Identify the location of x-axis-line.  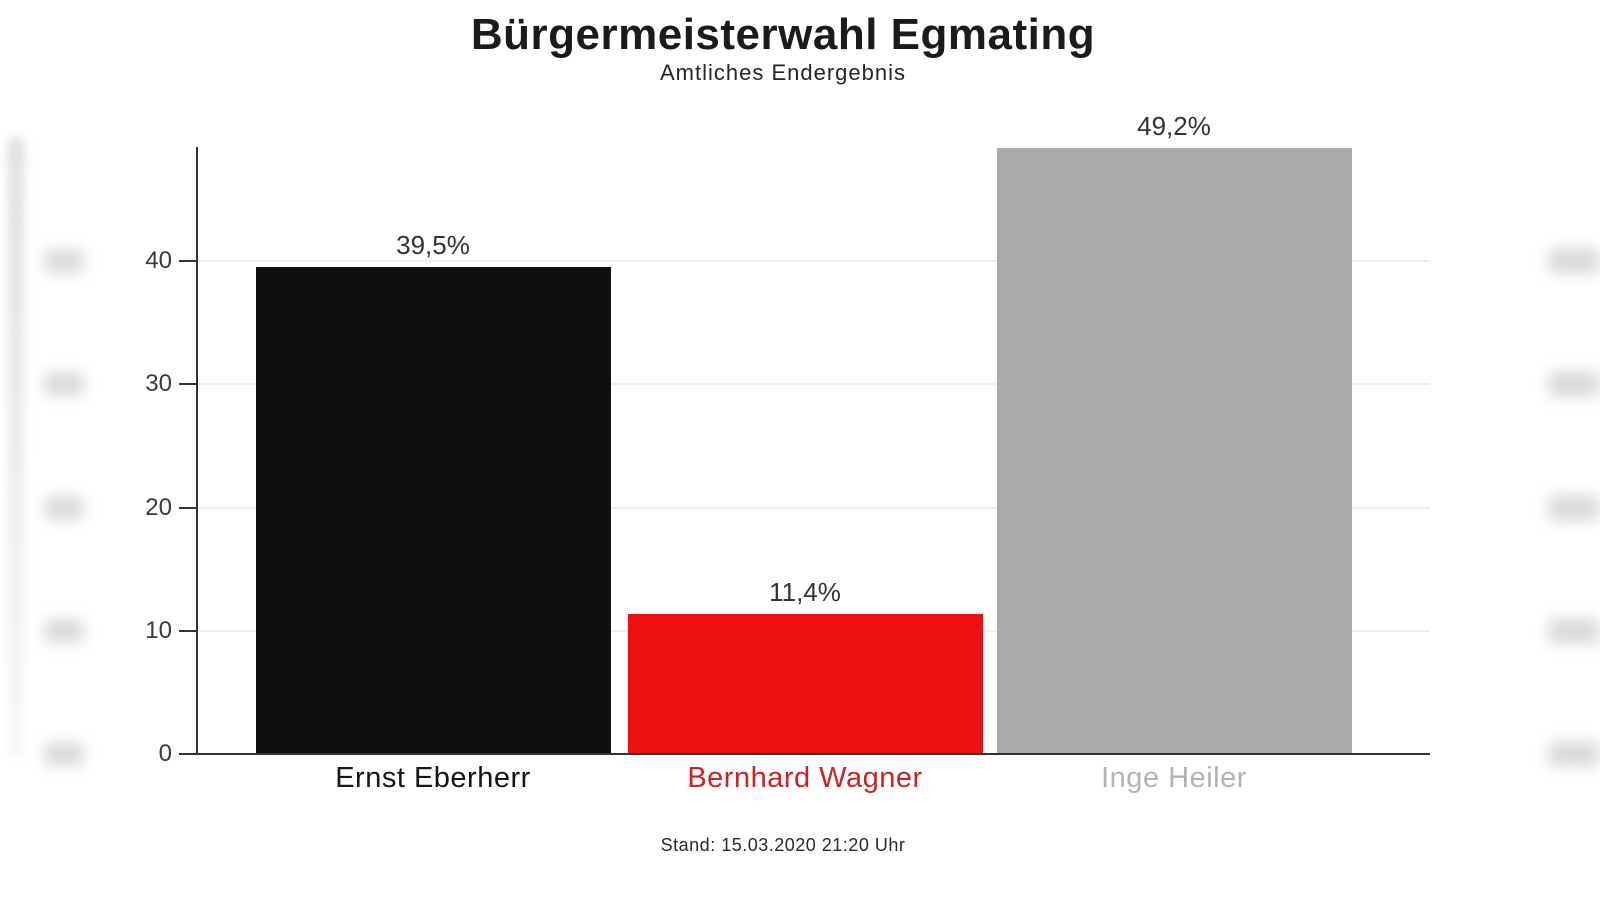
(805, 754).